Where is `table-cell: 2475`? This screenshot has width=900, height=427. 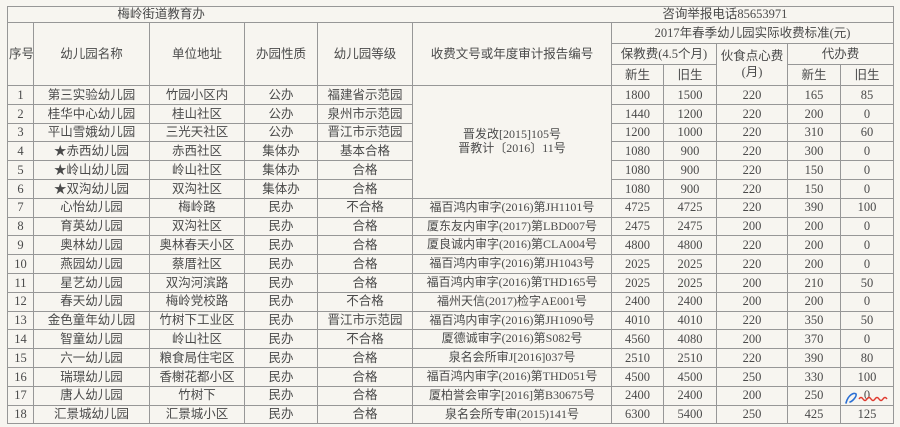 table-cell: 2475 is located at coordinates (637, 226).